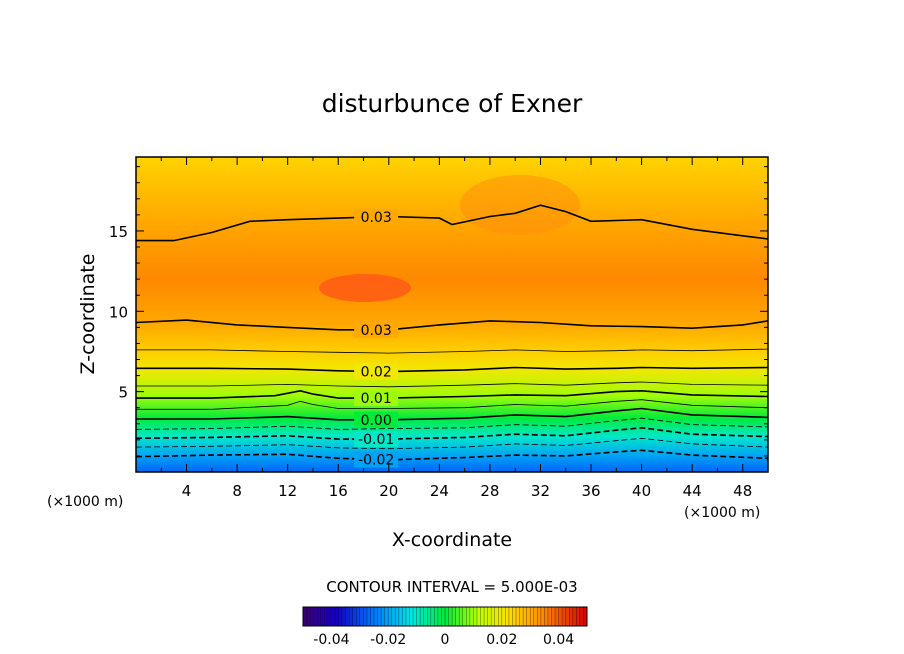  I want to click on contour-label: 0.02, so click(376, 372).